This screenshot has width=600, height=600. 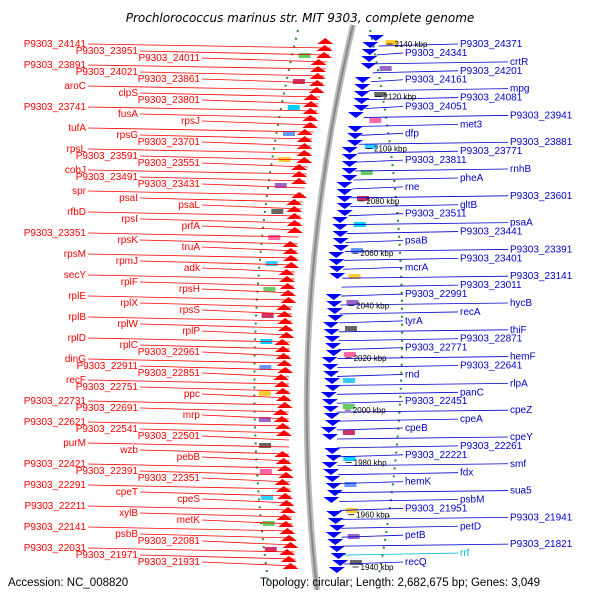 What do you see at coordinates (75, 275) in the screenshot?
I see `gene-label-left: secY` at bounding box center [75, 275].